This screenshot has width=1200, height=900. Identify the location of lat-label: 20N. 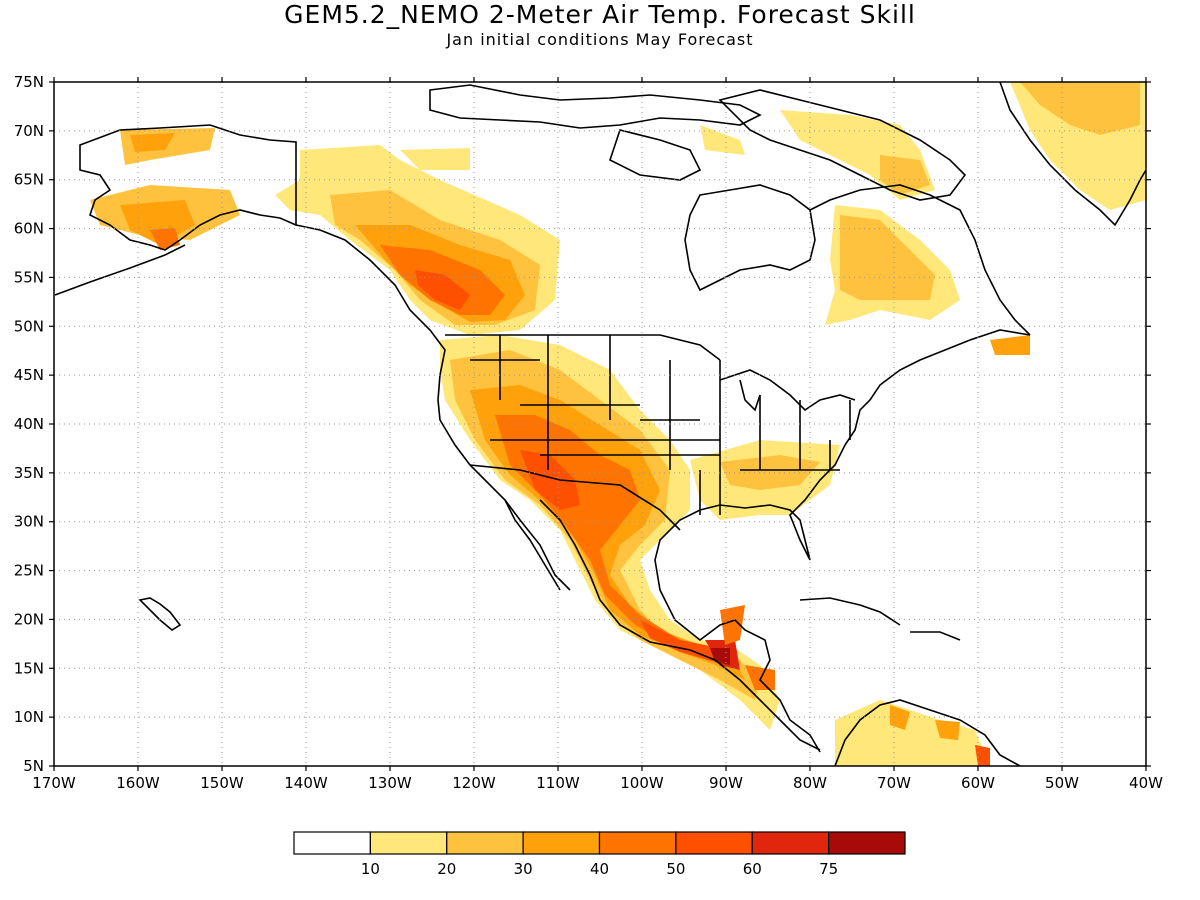
(29, 619).